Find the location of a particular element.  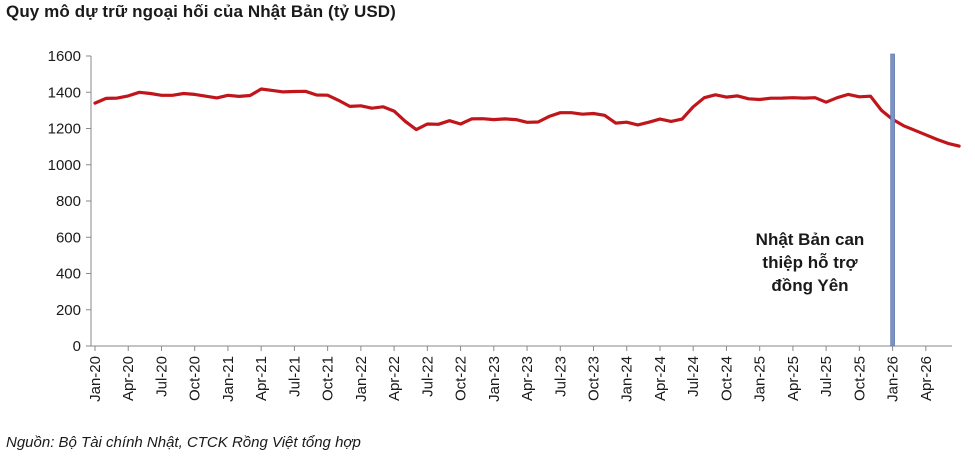

y-tick-label: 1200 is located at coordinates (64, 129).